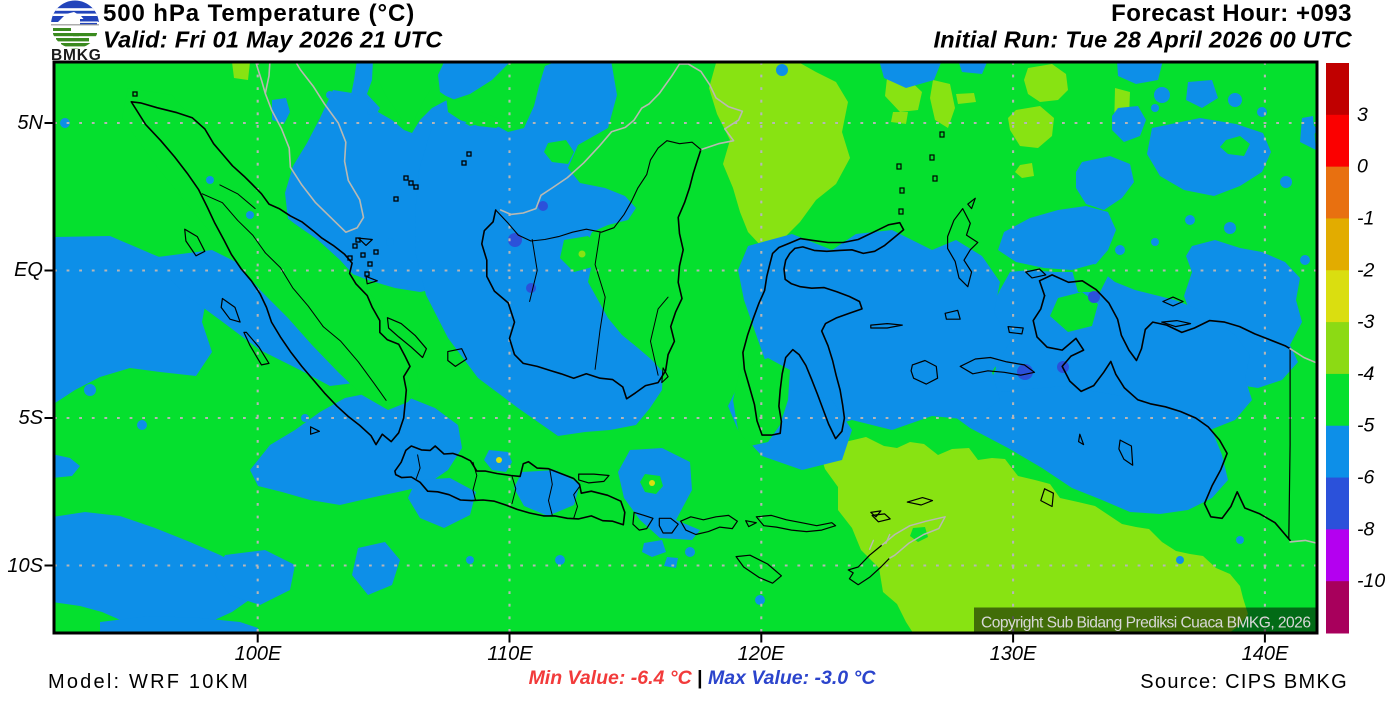  I want to click on svg-text: 120E, so click(761, 654).